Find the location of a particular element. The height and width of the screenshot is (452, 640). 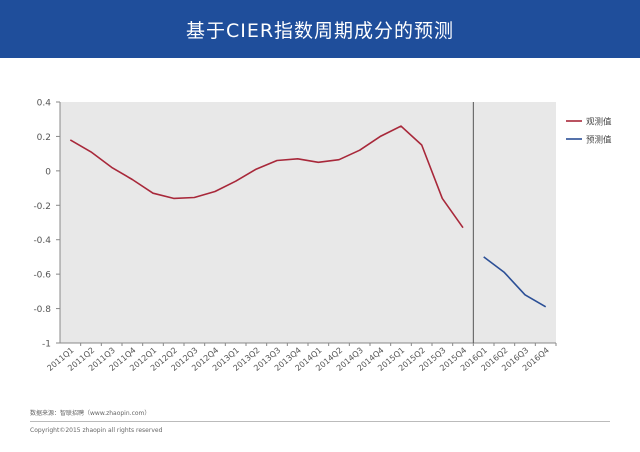

footer-divider is located at coordinates (320, 421).